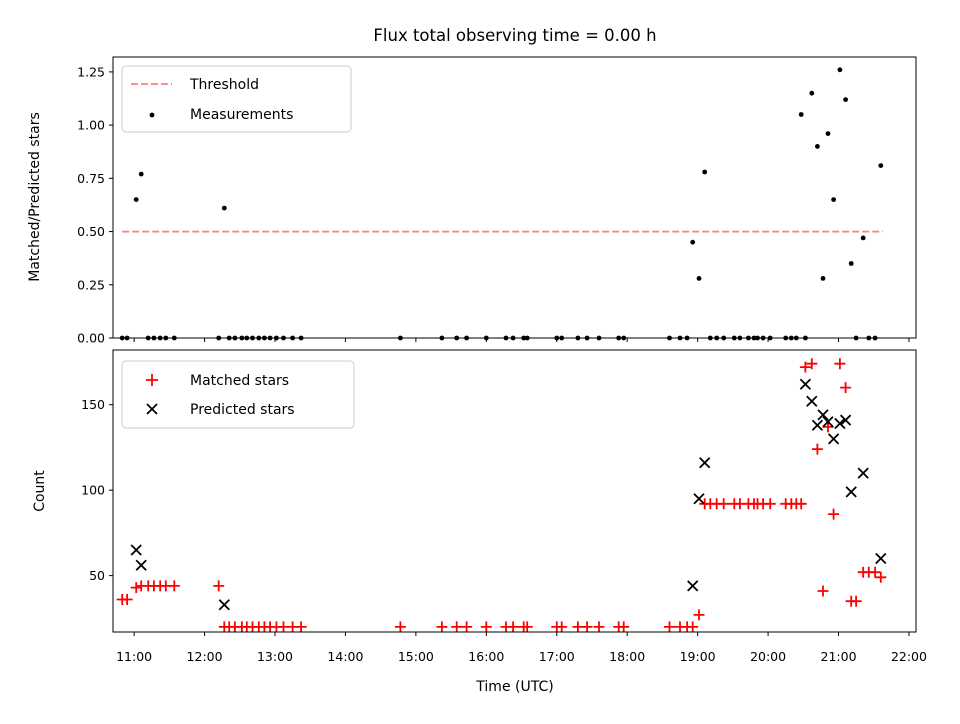 Image resolution: width=960 pixels, height=724 pixels. I want to click on bottom-y-axis-label: Count, so click(40, 491).